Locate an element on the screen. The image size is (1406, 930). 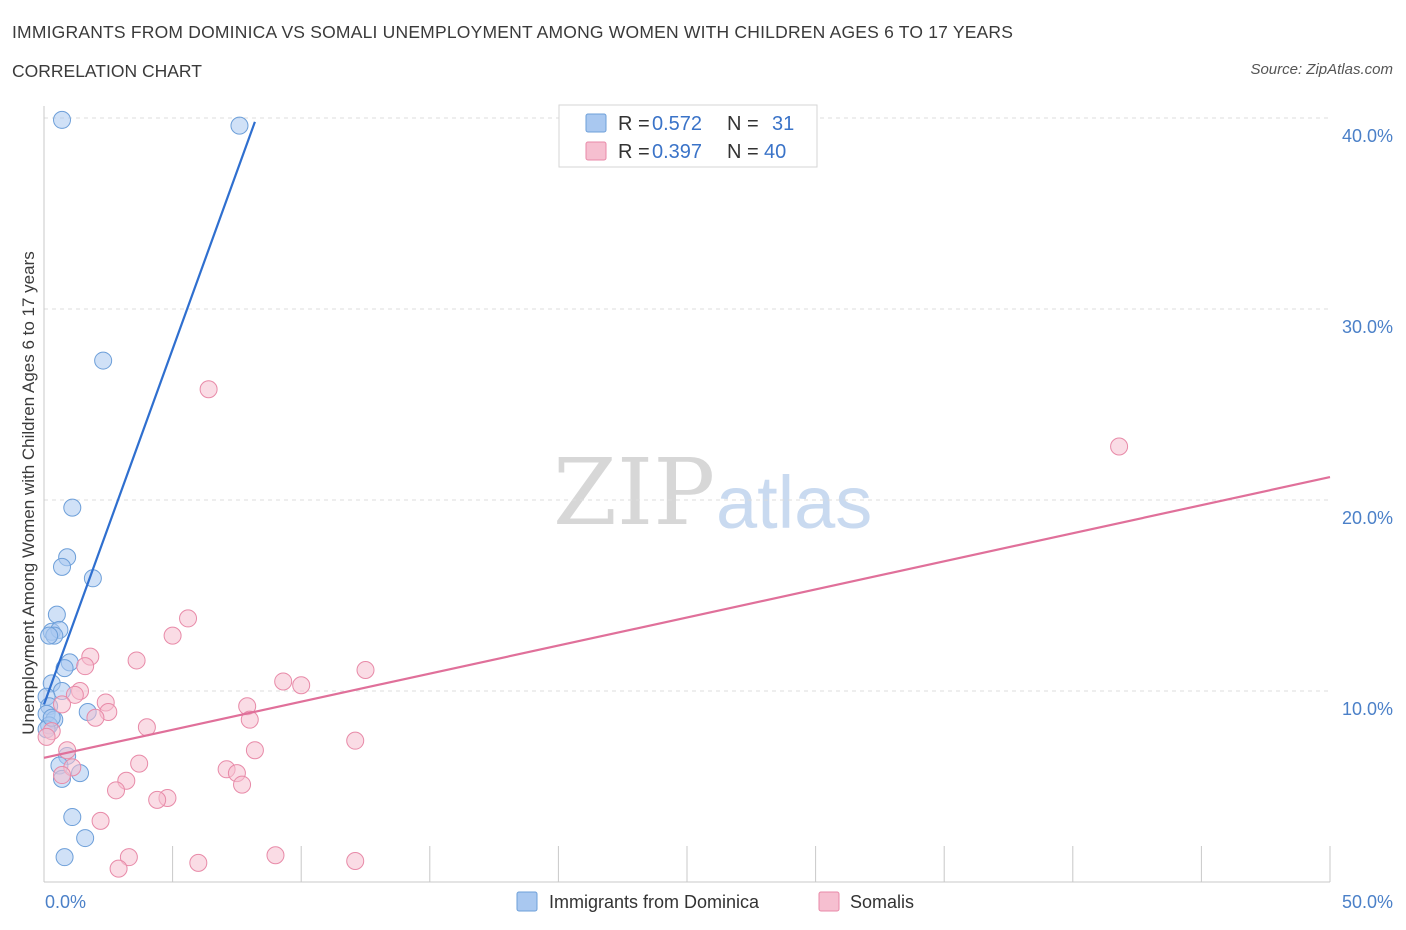
legend-n-label-dominica: N = is located at coordinates (743, 124).